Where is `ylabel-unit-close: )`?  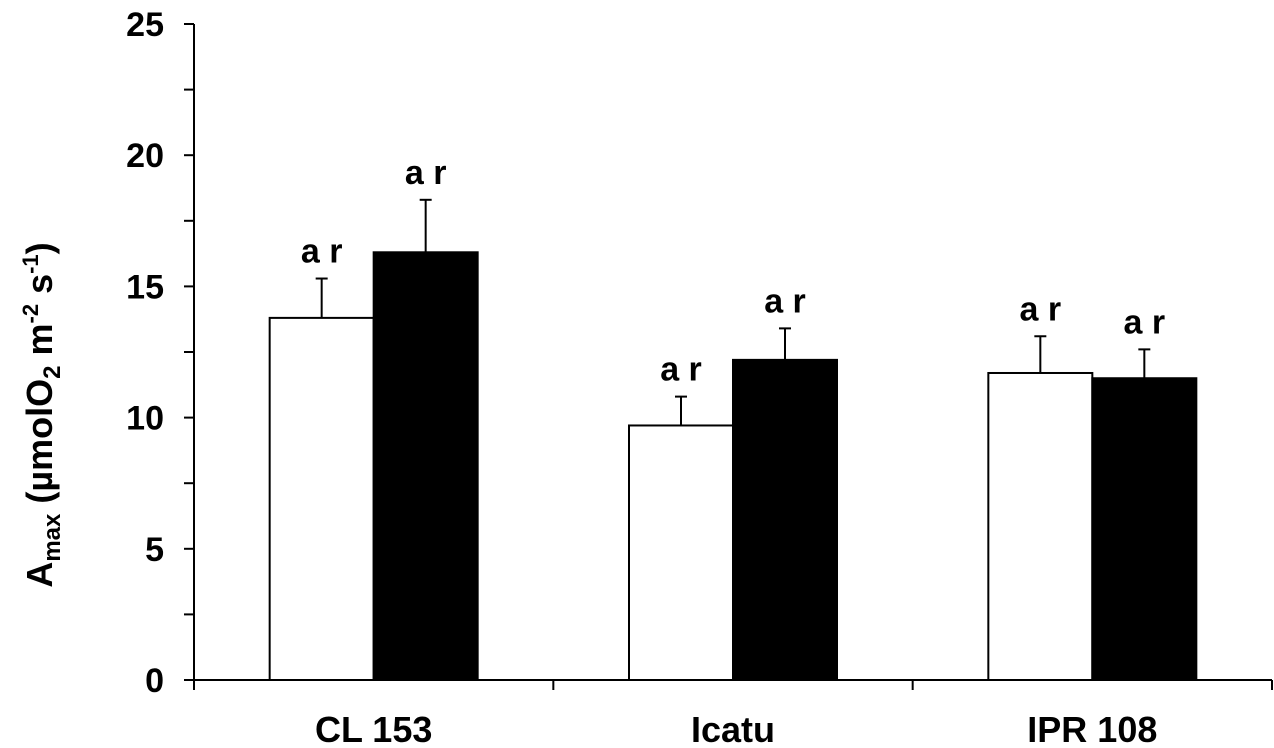 ylabel-unit-close: ) is located at coordinates (39, 248).